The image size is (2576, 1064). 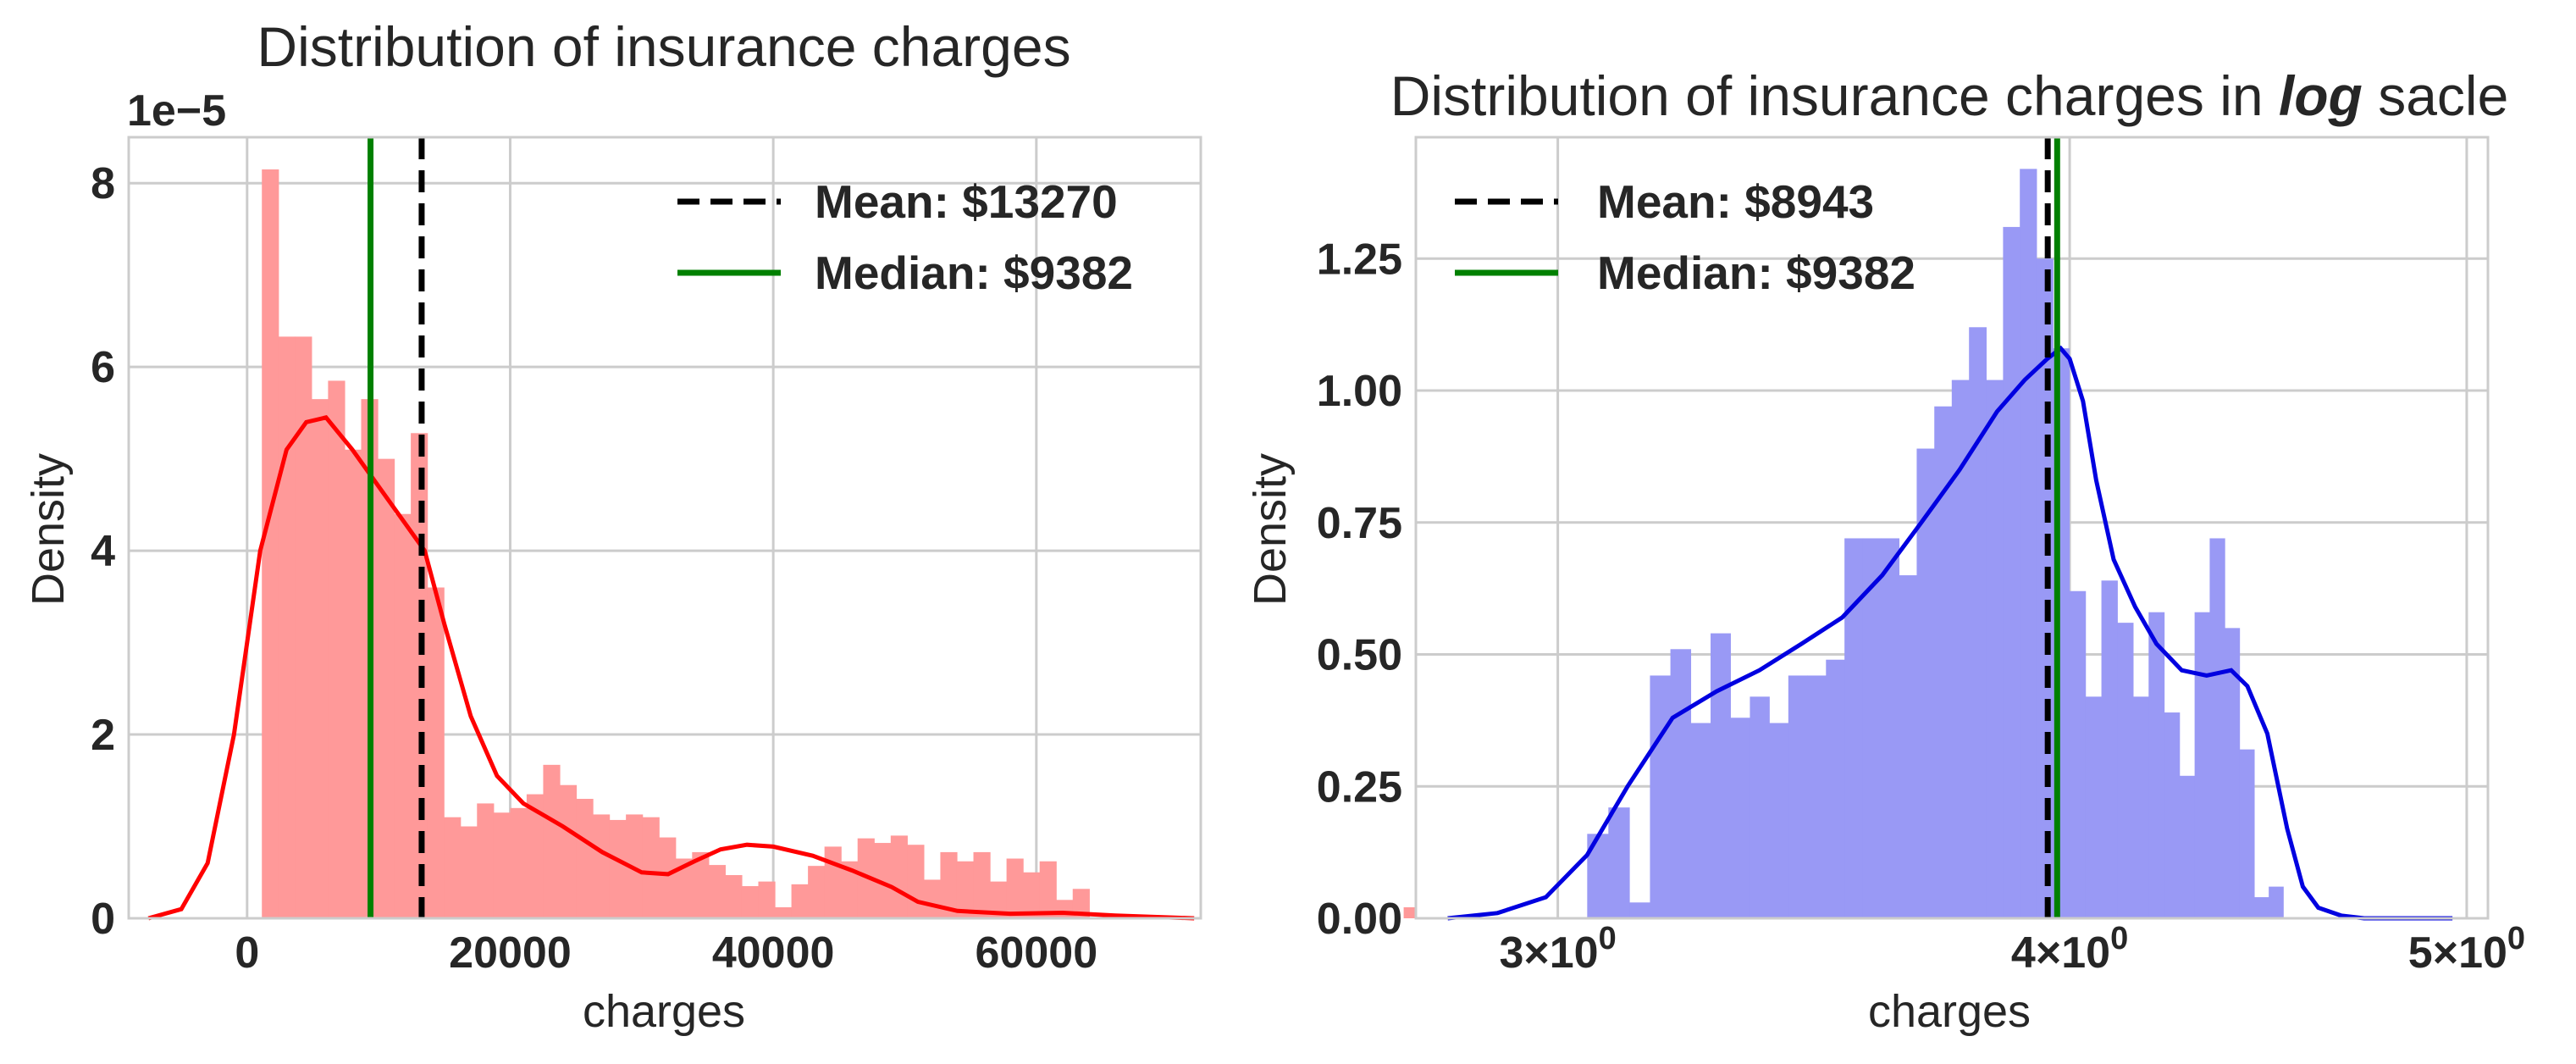 What do you see at coordinates (1359, 919) in the screenshot?
I see `y-tick-label: 0.00` at bounding box center [1359, 919].